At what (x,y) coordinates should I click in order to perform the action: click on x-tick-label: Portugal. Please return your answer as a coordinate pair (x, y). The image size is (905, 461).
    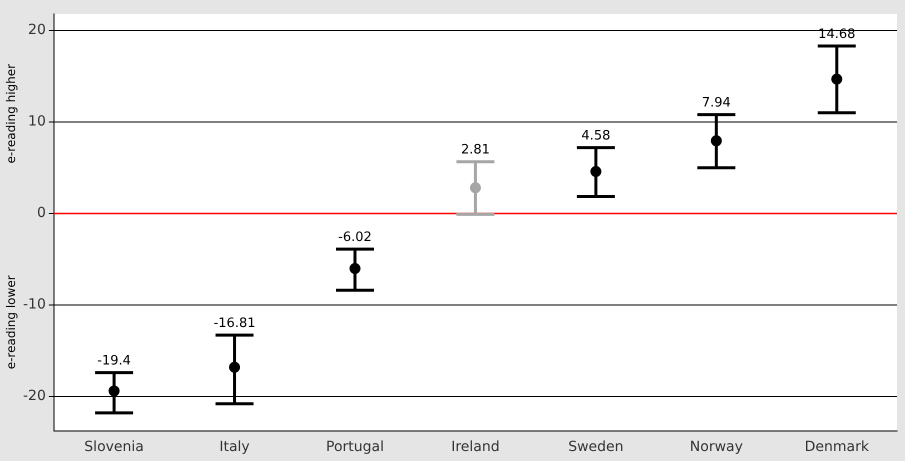
    Looking at the image, I should click on (355, 447).